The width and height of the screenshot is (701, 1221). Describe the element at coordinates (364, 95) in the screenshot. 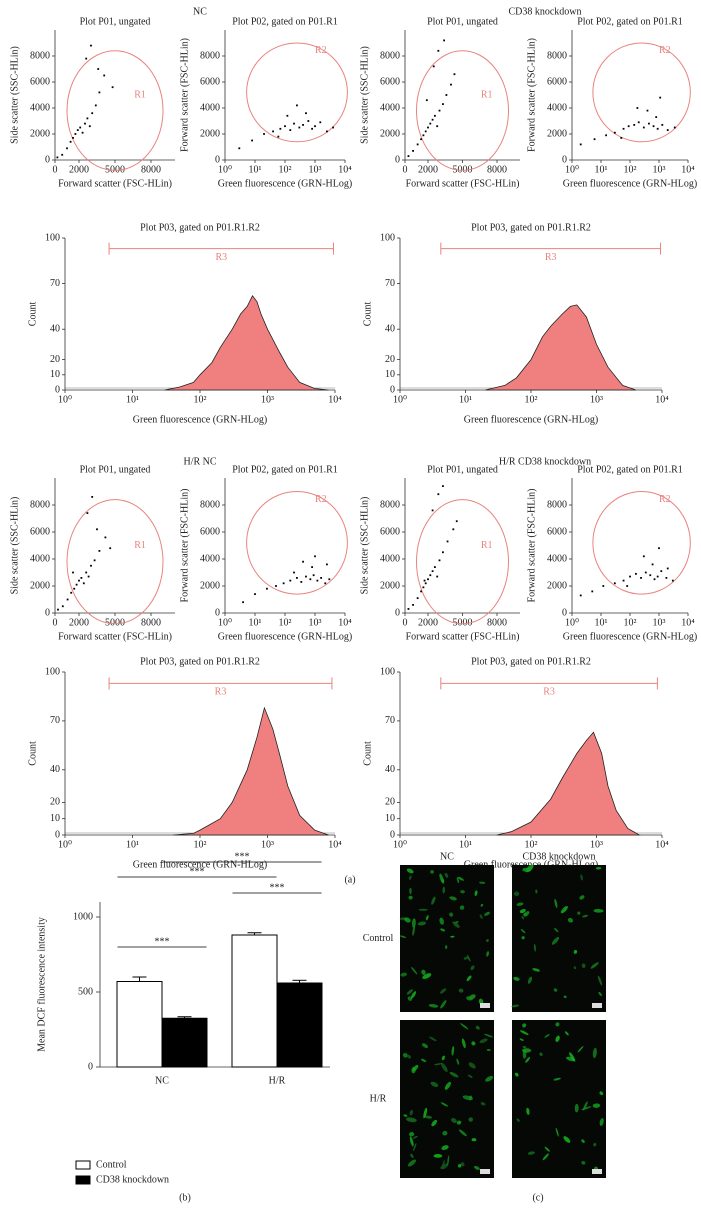

I see `y-axis-label: Side scatter (SSC-HLin)` at that location.